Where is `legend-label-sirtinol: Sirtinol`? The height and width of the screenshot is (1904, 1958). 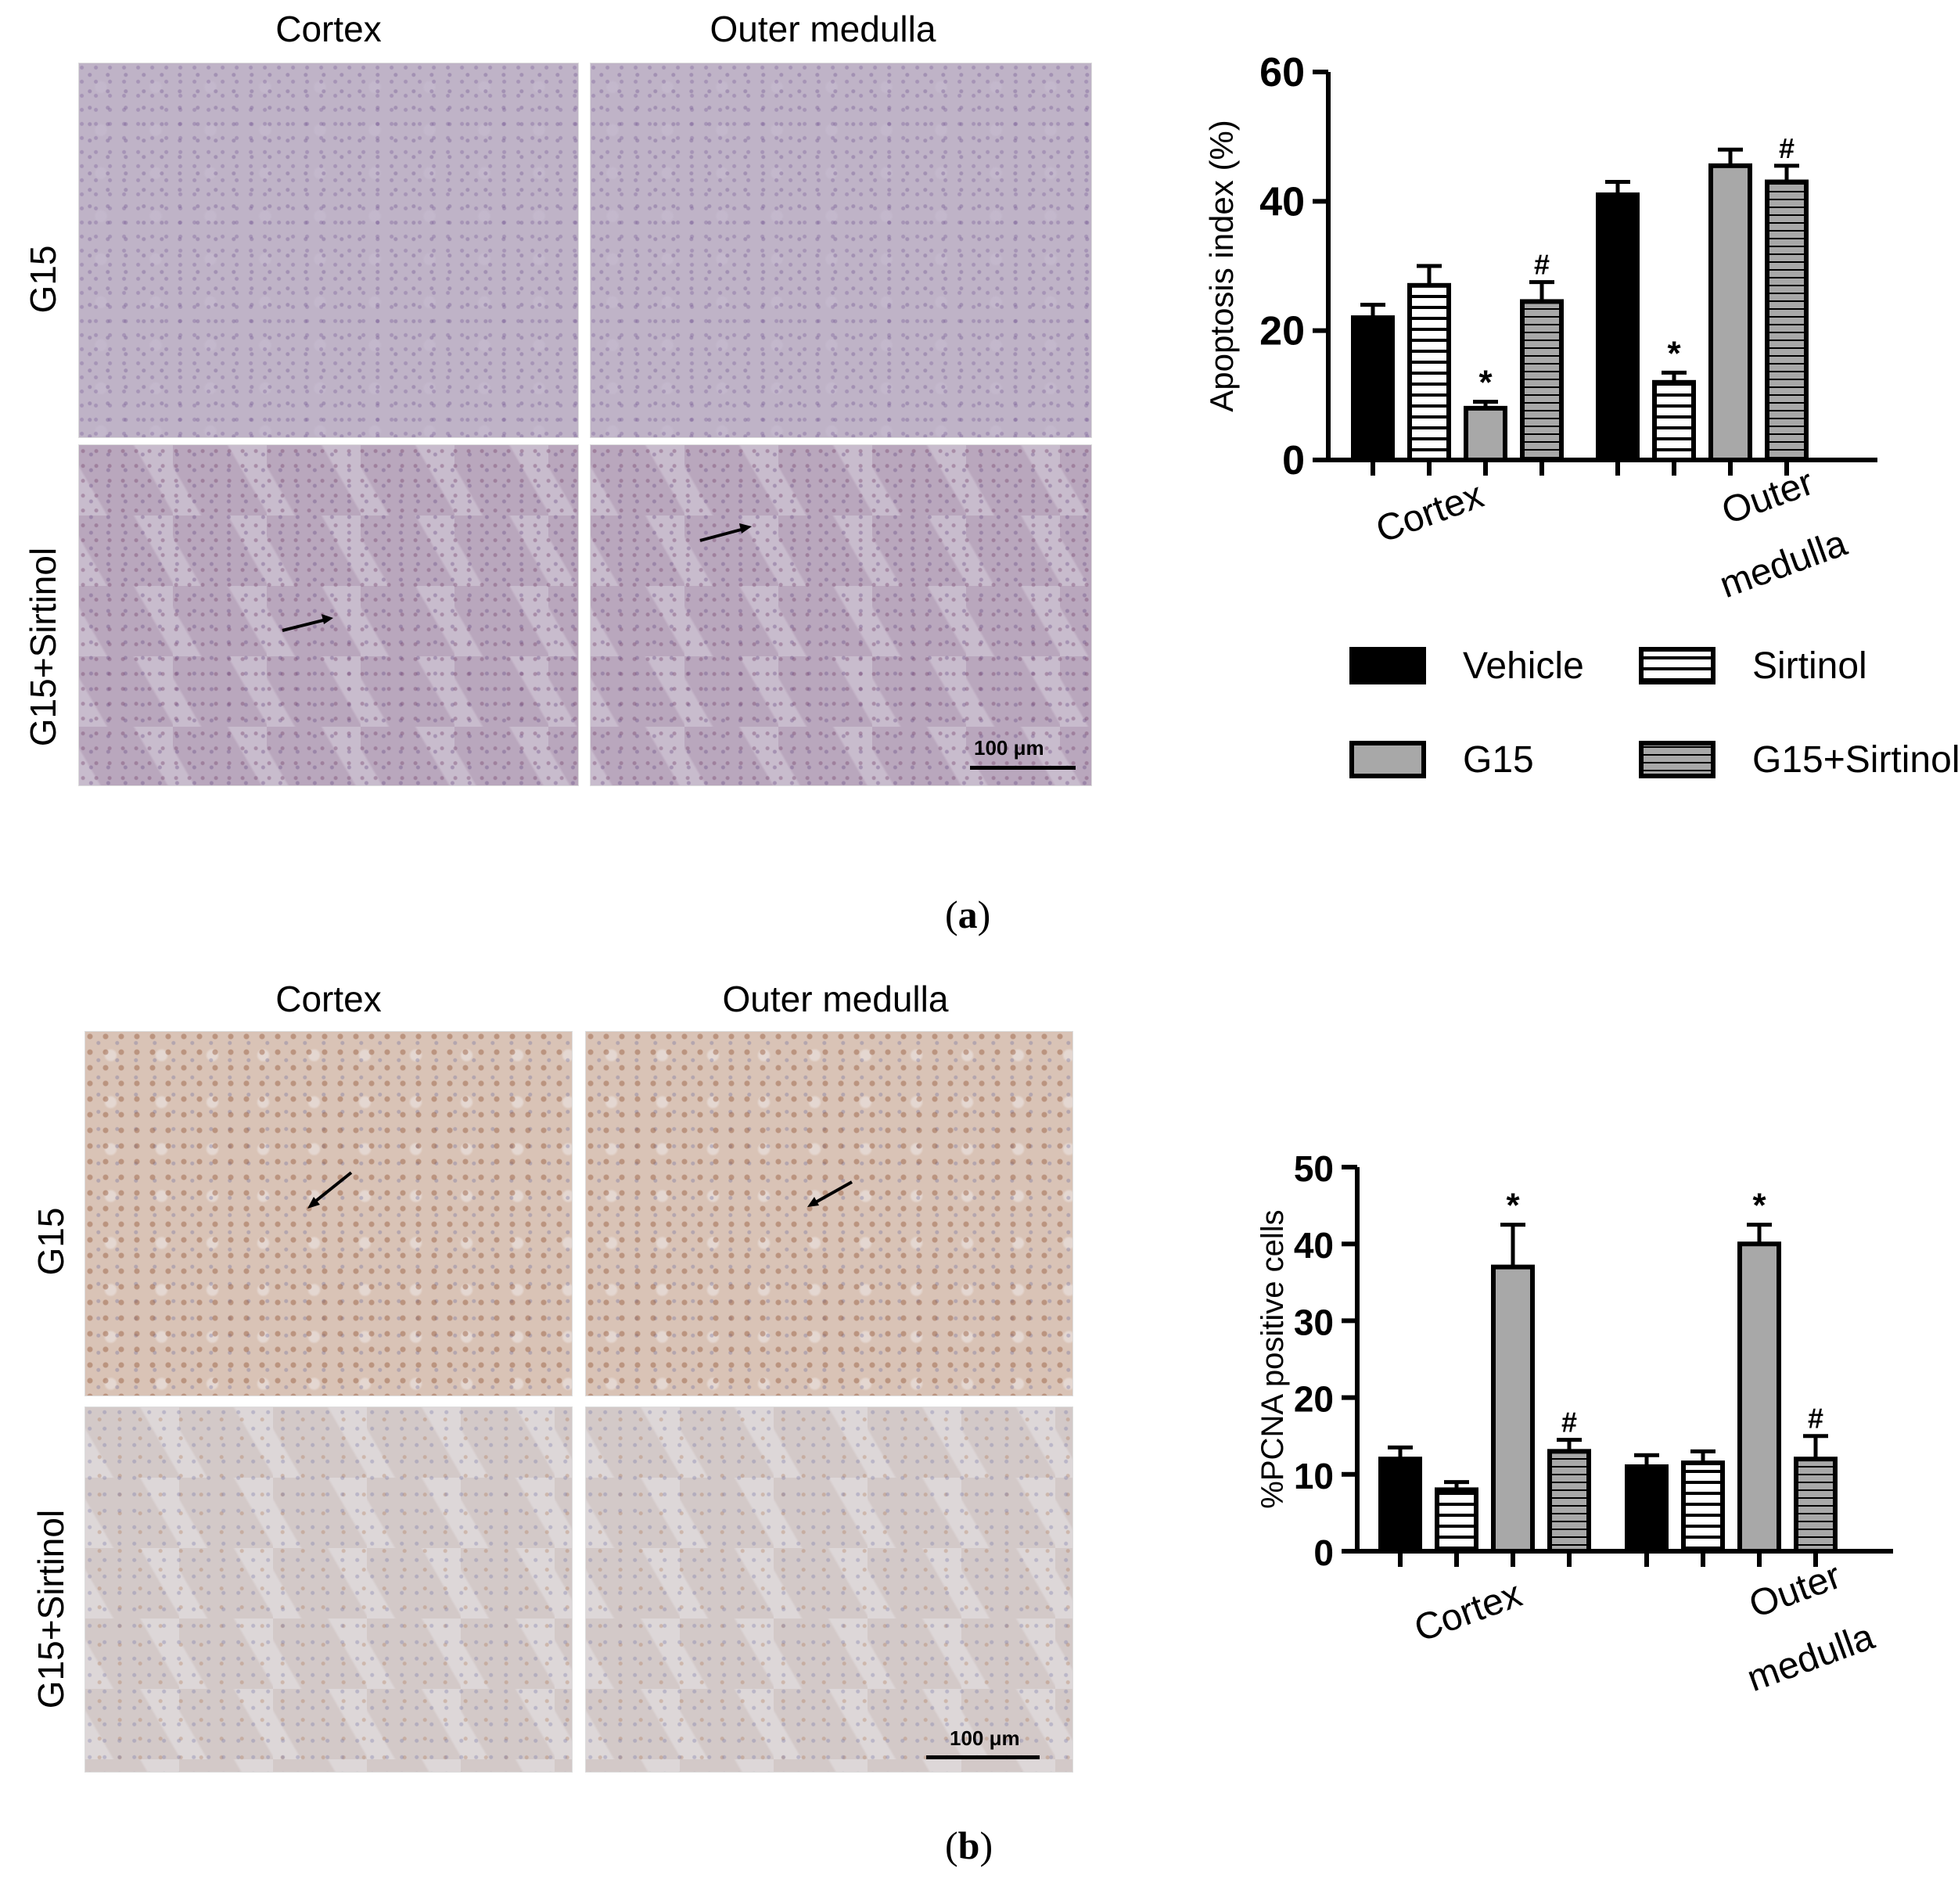
legend-label-sirtinol: Sirtinol is located at coordinates (1810, 666).